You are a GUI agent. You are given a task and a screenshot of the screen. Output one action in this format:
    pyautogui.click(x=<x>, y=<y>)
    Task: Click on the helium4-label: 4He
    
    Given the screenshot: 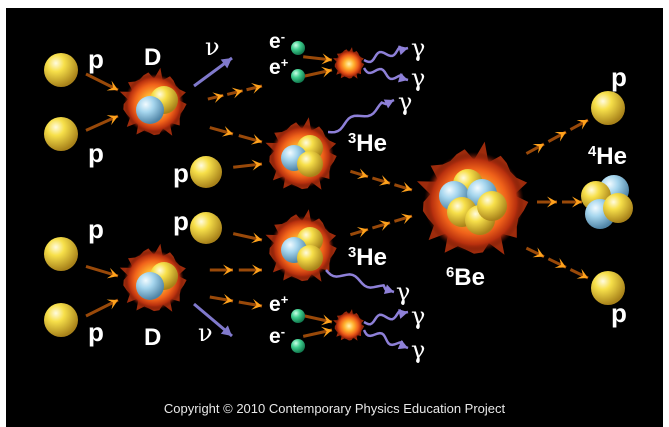 What is the action you would take?
    pyautogui.click(x=607, y=157)
    